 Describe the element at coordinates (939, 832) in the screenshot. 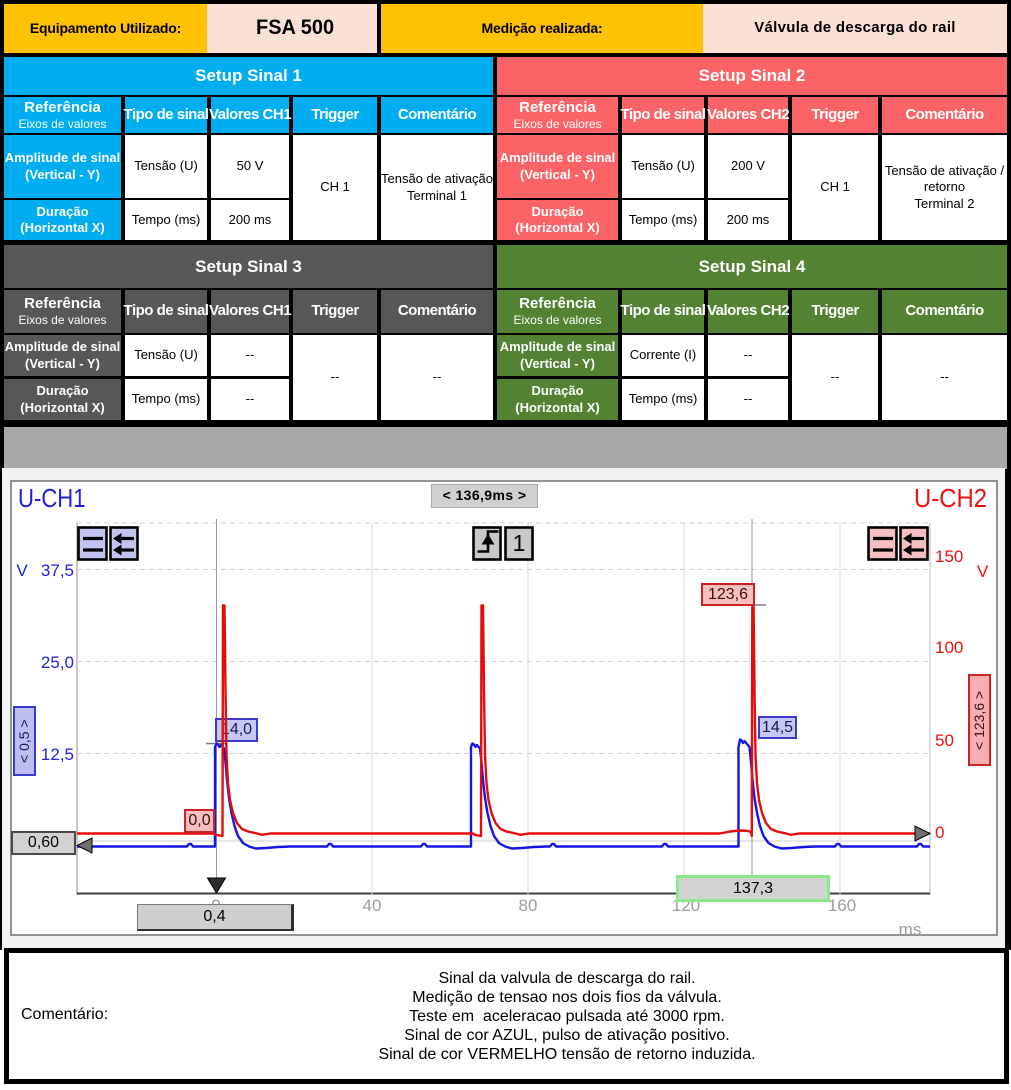

I see `svg-text: 0` at that location.